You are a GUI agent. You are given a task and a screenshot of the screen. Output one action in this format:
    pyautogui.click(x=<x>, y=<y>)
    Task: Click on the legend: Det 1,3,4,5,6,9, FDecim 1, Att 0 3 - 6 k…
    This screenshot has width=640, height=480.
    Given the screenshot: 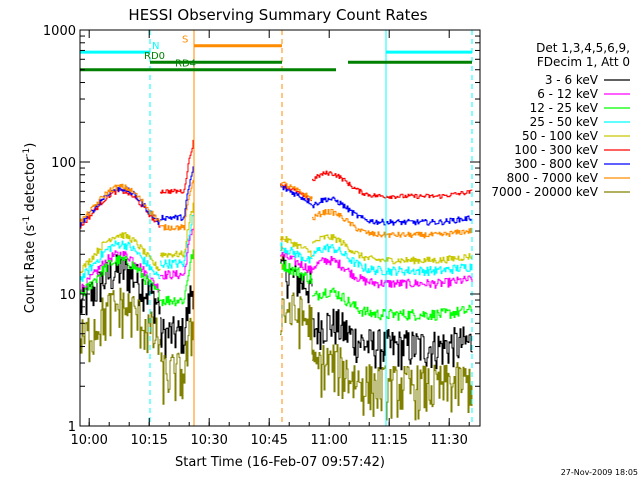 What is the action you would take?
    pyautogui.click(x=560, y=120)
    